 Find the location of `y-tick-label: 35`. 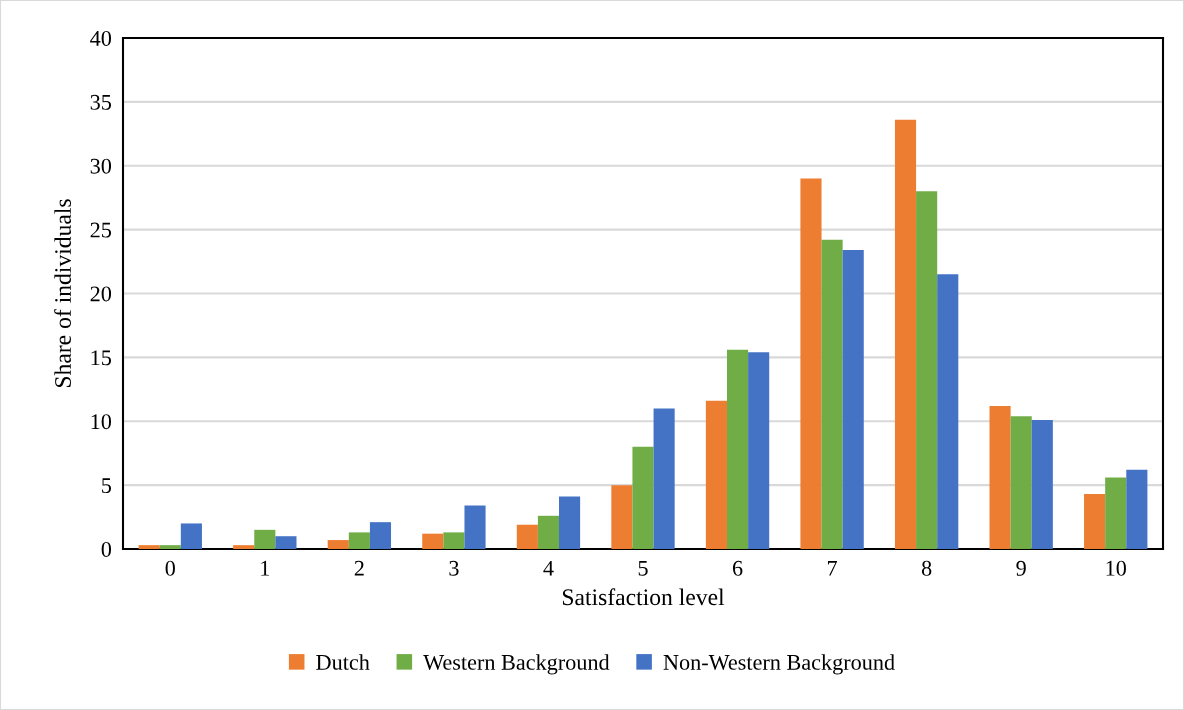

y-tick-label: 35 is located at coordinates (101, 102).